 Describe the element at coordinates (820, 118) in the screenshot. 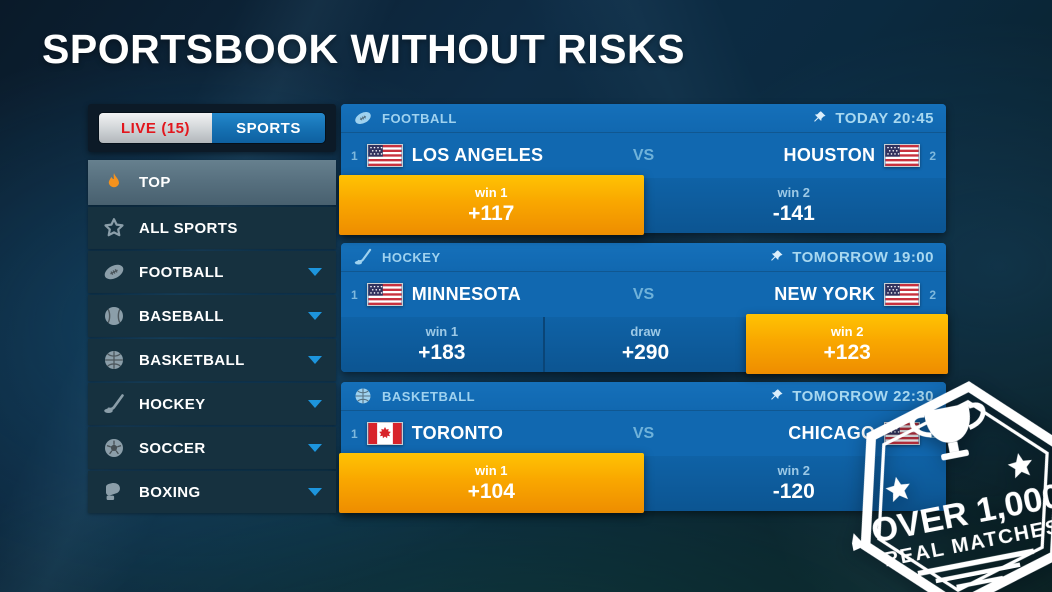

I see `pin-icon` at that location.